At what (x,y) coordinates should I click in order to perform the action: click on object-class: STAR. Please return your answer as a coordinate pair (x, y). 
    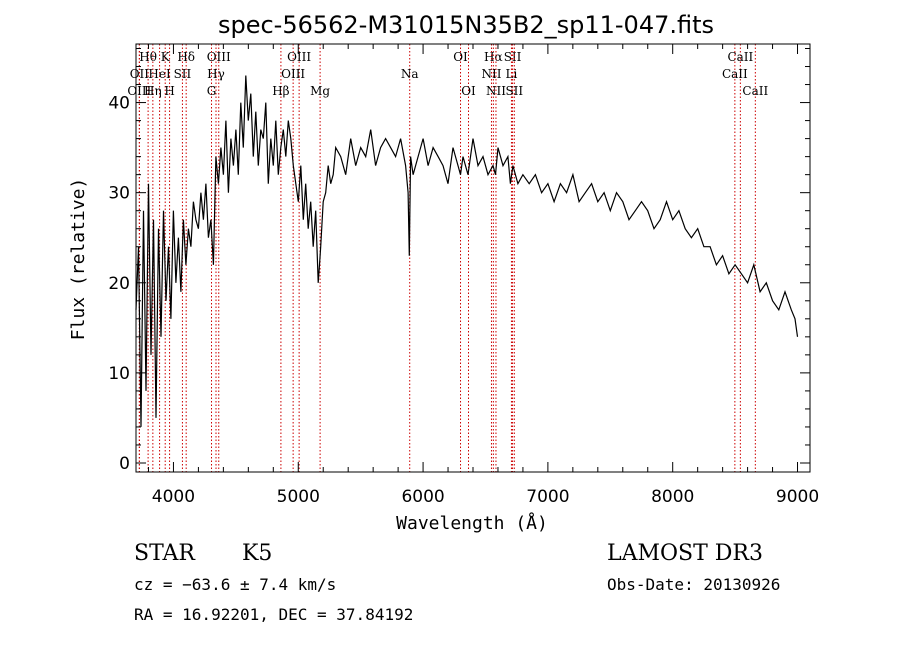
    Looking at the image, I should click on (164, 553).